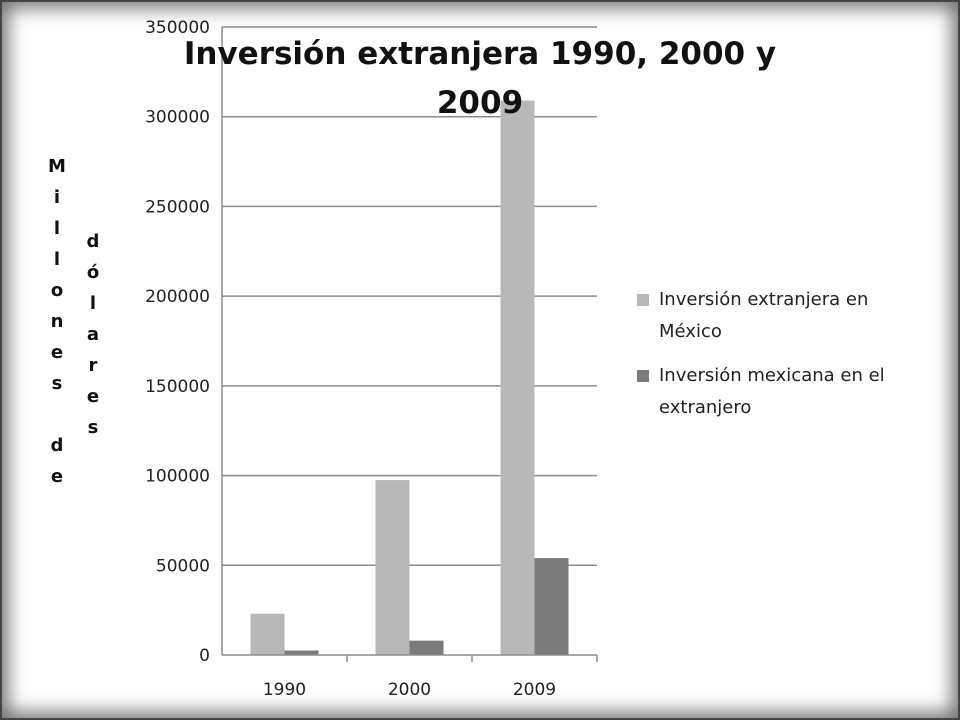  Describe the element at coordinates (177, 207) in the screenshot. I see `y-tick-label: 250000` at that location.